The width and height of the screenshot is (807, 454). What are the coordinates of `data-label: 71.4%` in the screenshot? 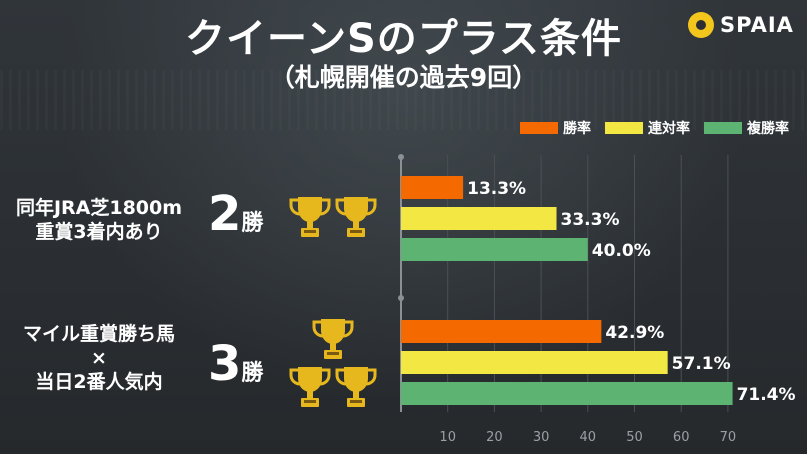 It's located at (766, 395).